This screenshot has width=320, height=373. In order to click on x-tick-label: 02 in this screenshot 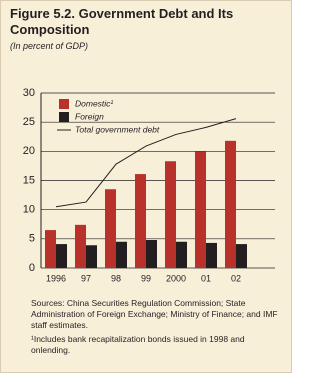, I will do `click(236, 278)`.